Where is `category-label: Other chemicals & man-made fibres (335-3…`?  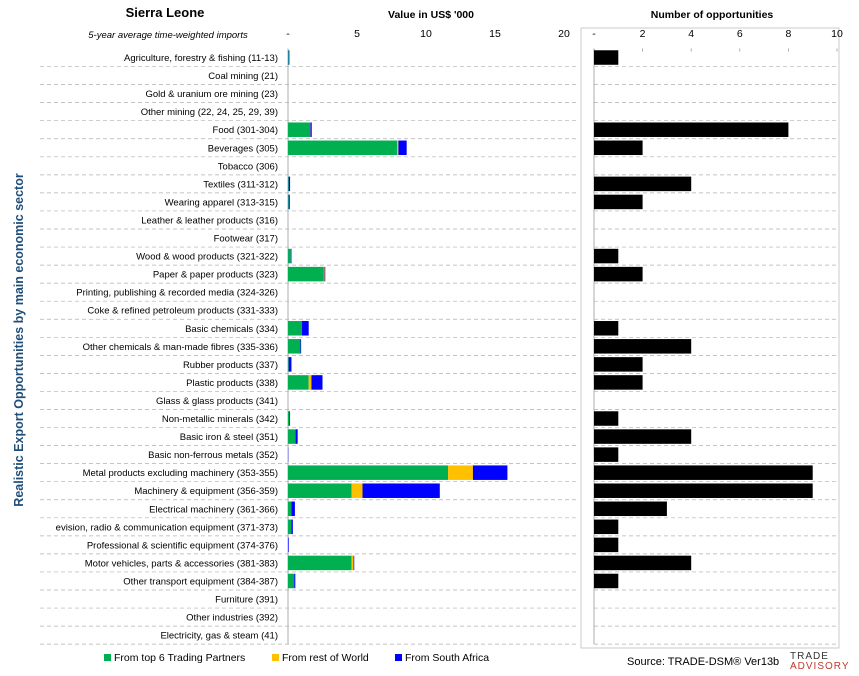
category-label: Other chemicals & man-made fibres (335-3… is located at coordinates (180, 347).